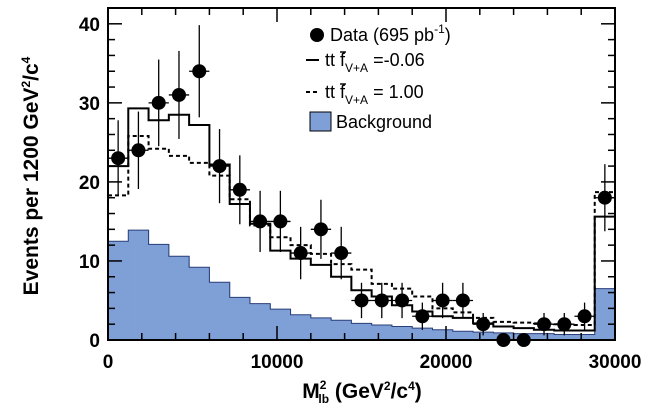 The image size is (652, 412). I want to click on legend-dashed-label: tt fV+A = 1.00, so click(374, 94).